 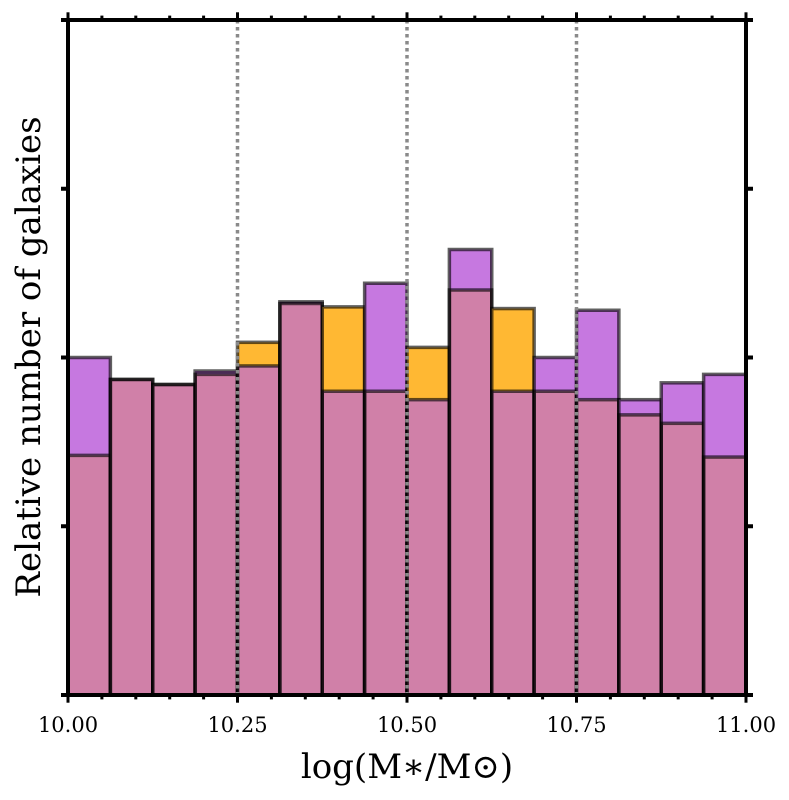 What do you see at coordinates (68, 725) in the screenshot?
I see `x-tick-label: 10.00` at bounding box center [68, 725].